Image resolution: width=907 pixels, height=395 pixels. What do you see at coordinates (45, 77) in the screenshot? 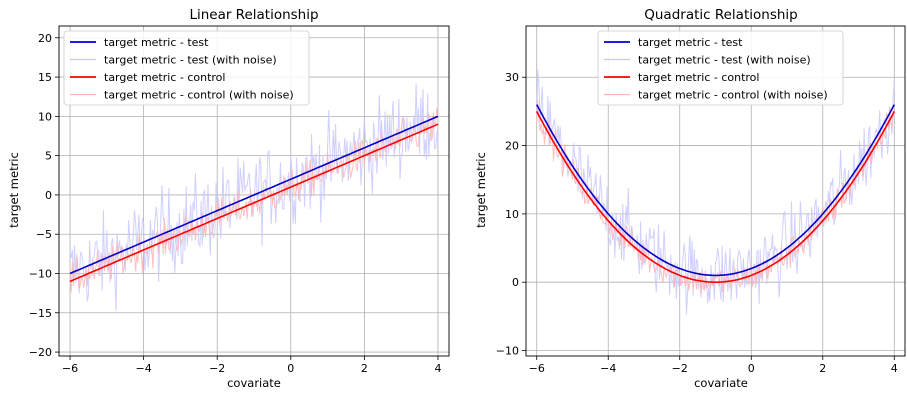
I see `y-tick-label: 15` at bounding box center [45, 77].